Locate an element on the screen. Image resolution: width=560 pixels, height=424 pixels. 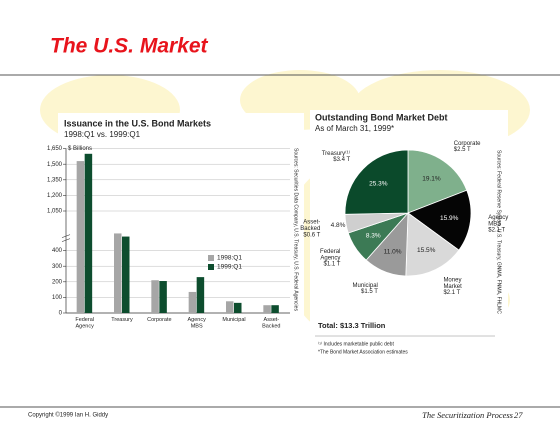
pie-total: Total: $13.3 Trillion is located at coordinates (352, 325).